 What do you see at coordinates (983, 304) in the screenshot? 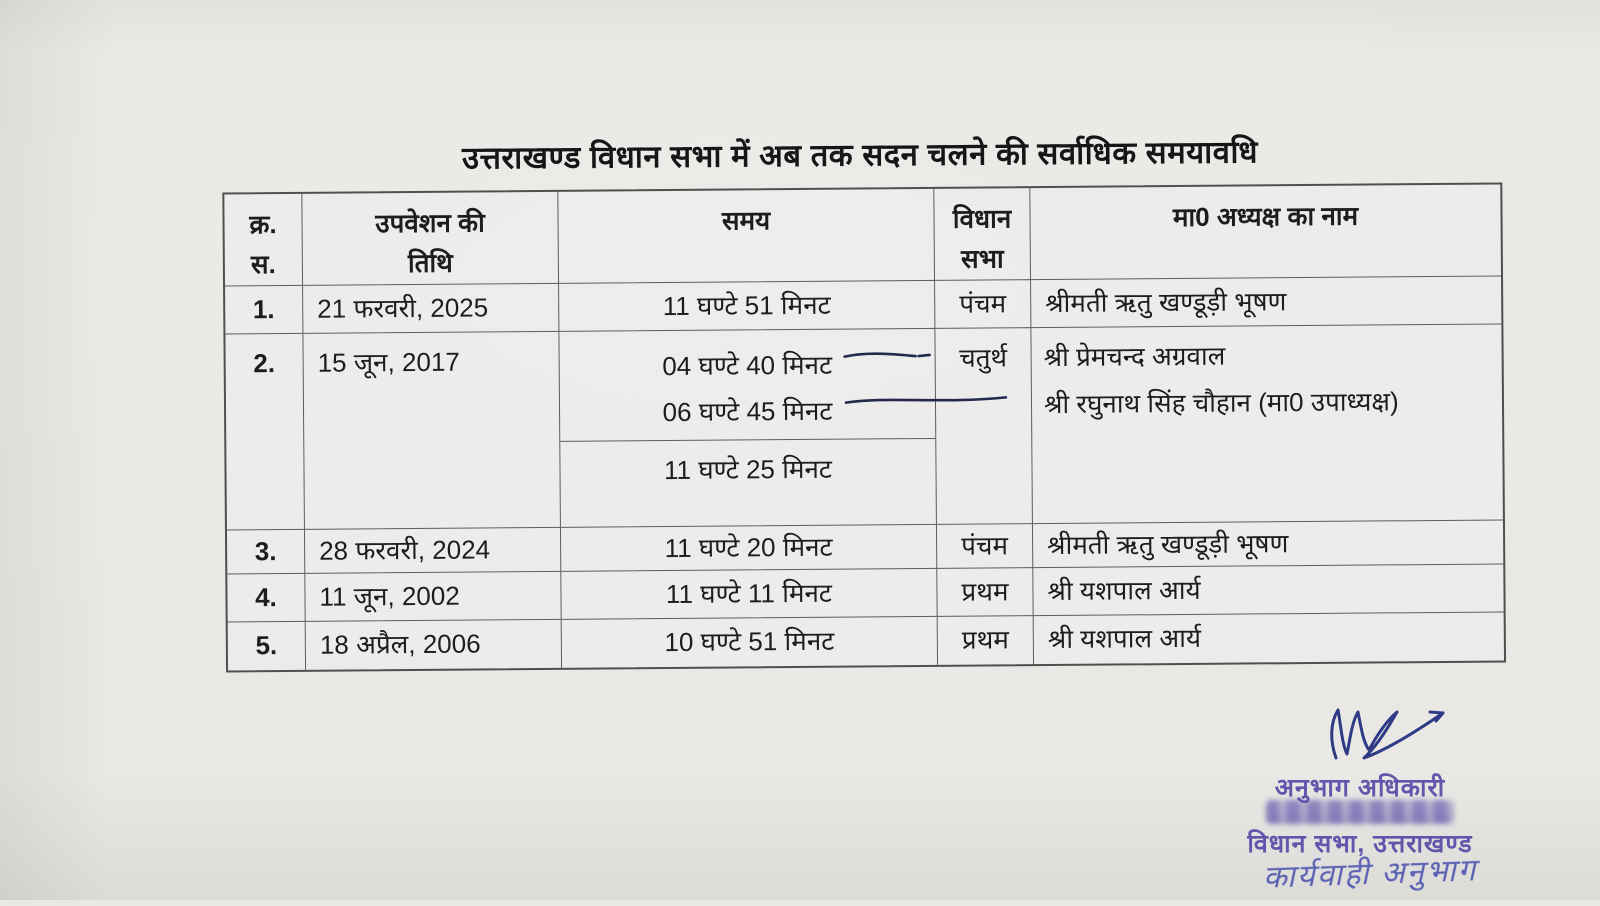
I see `row1-assembly: पंचम` at bounding box center [983, 304].